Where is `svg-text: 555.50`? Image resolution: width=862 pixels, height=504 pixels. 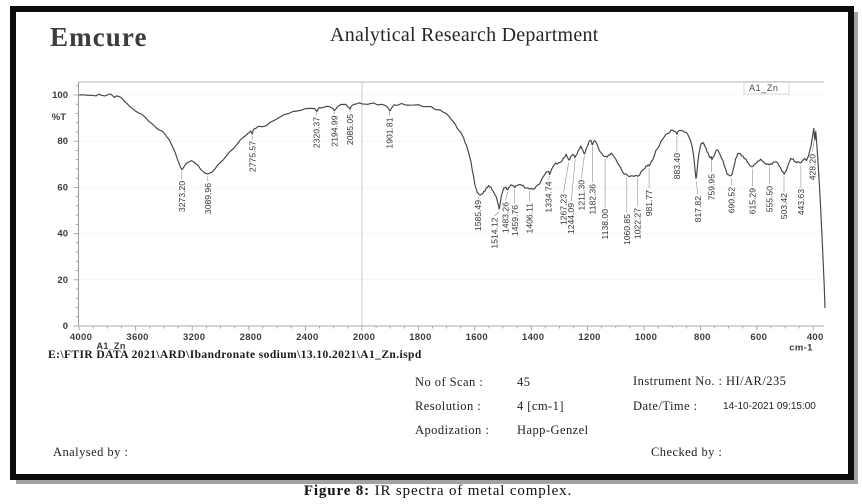
svg-text: 555.50 is located at coordinates (769, 199).